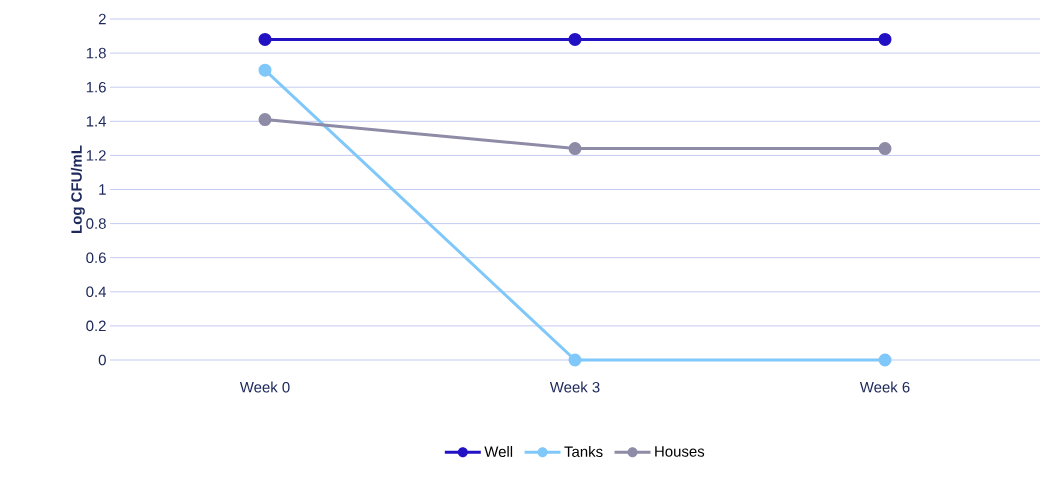 This screenshot has height=480, width=1053. What do you see at coordinates (583, 451) in the screenshot?
I see `legend-label: Tanks` at bounding box center [583, 451].